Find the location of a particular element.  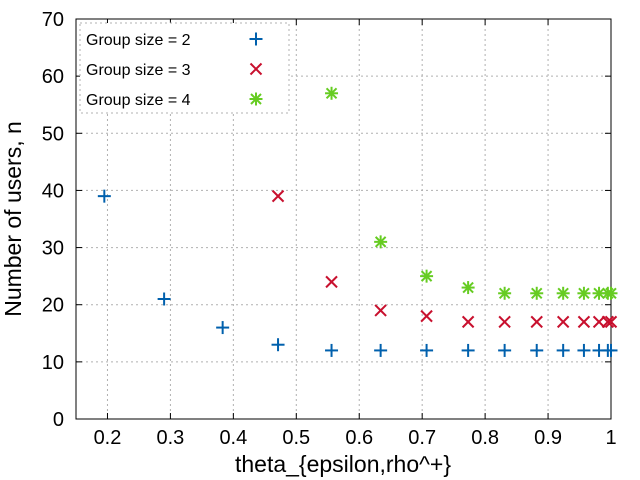

y-tick-label: 50 is located at coordinates (53, 134).